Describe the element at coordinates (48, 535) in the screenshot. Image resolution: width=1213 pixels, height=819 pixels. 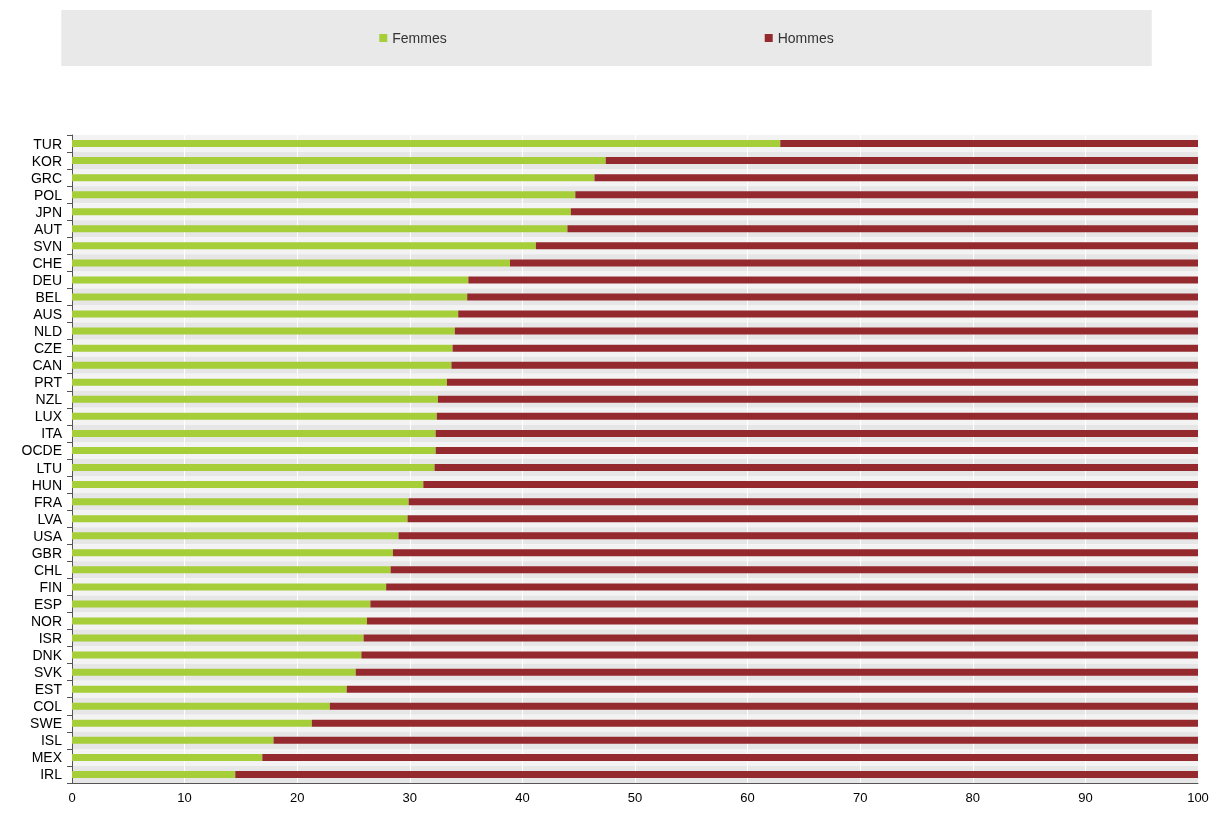
I see `y-tick-label: USA` at that location.